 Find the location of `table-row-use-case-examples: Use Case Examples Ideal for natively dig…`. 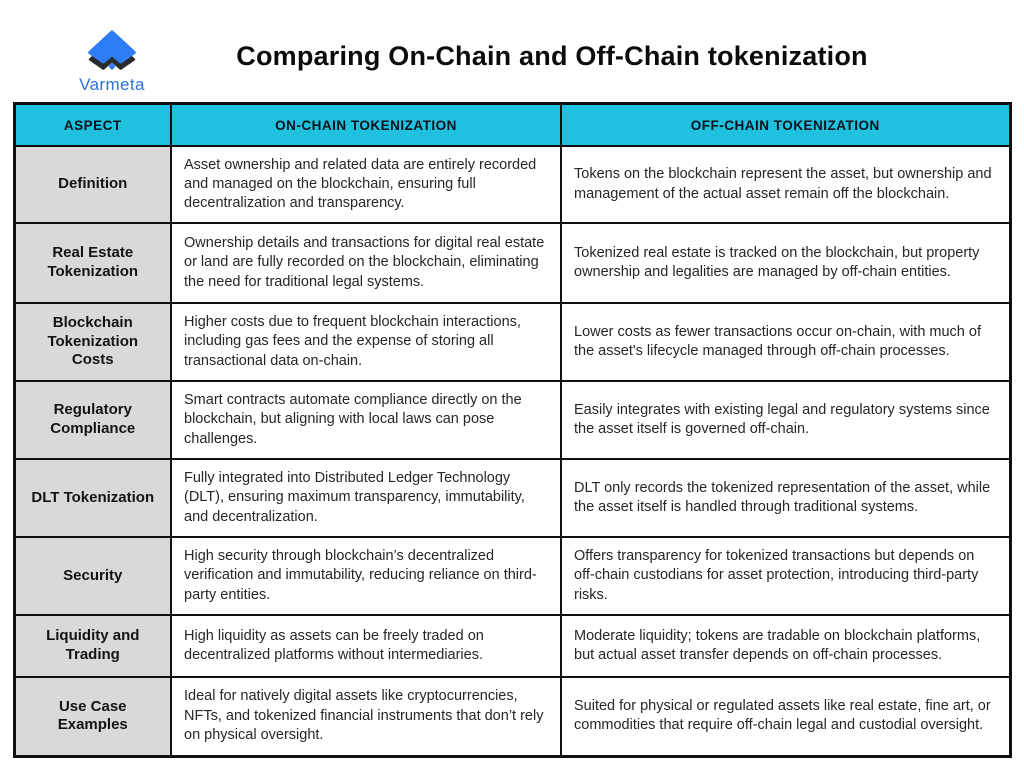

table-row-use-case-examples: Use Case Examples Ideal for natively dig… is located at coordinates (512, 716).